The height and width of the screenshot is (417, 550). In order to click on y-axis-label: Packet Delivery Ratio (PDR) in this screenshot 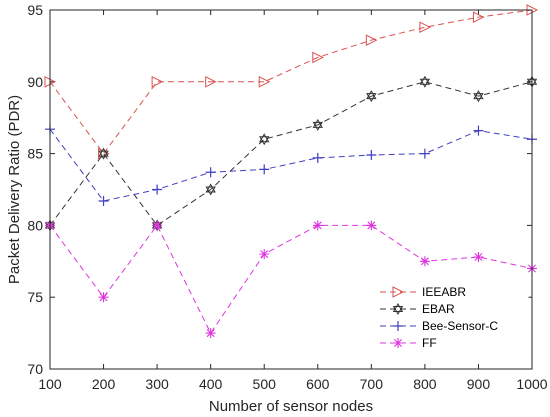, I will do `click(14, 189)`.